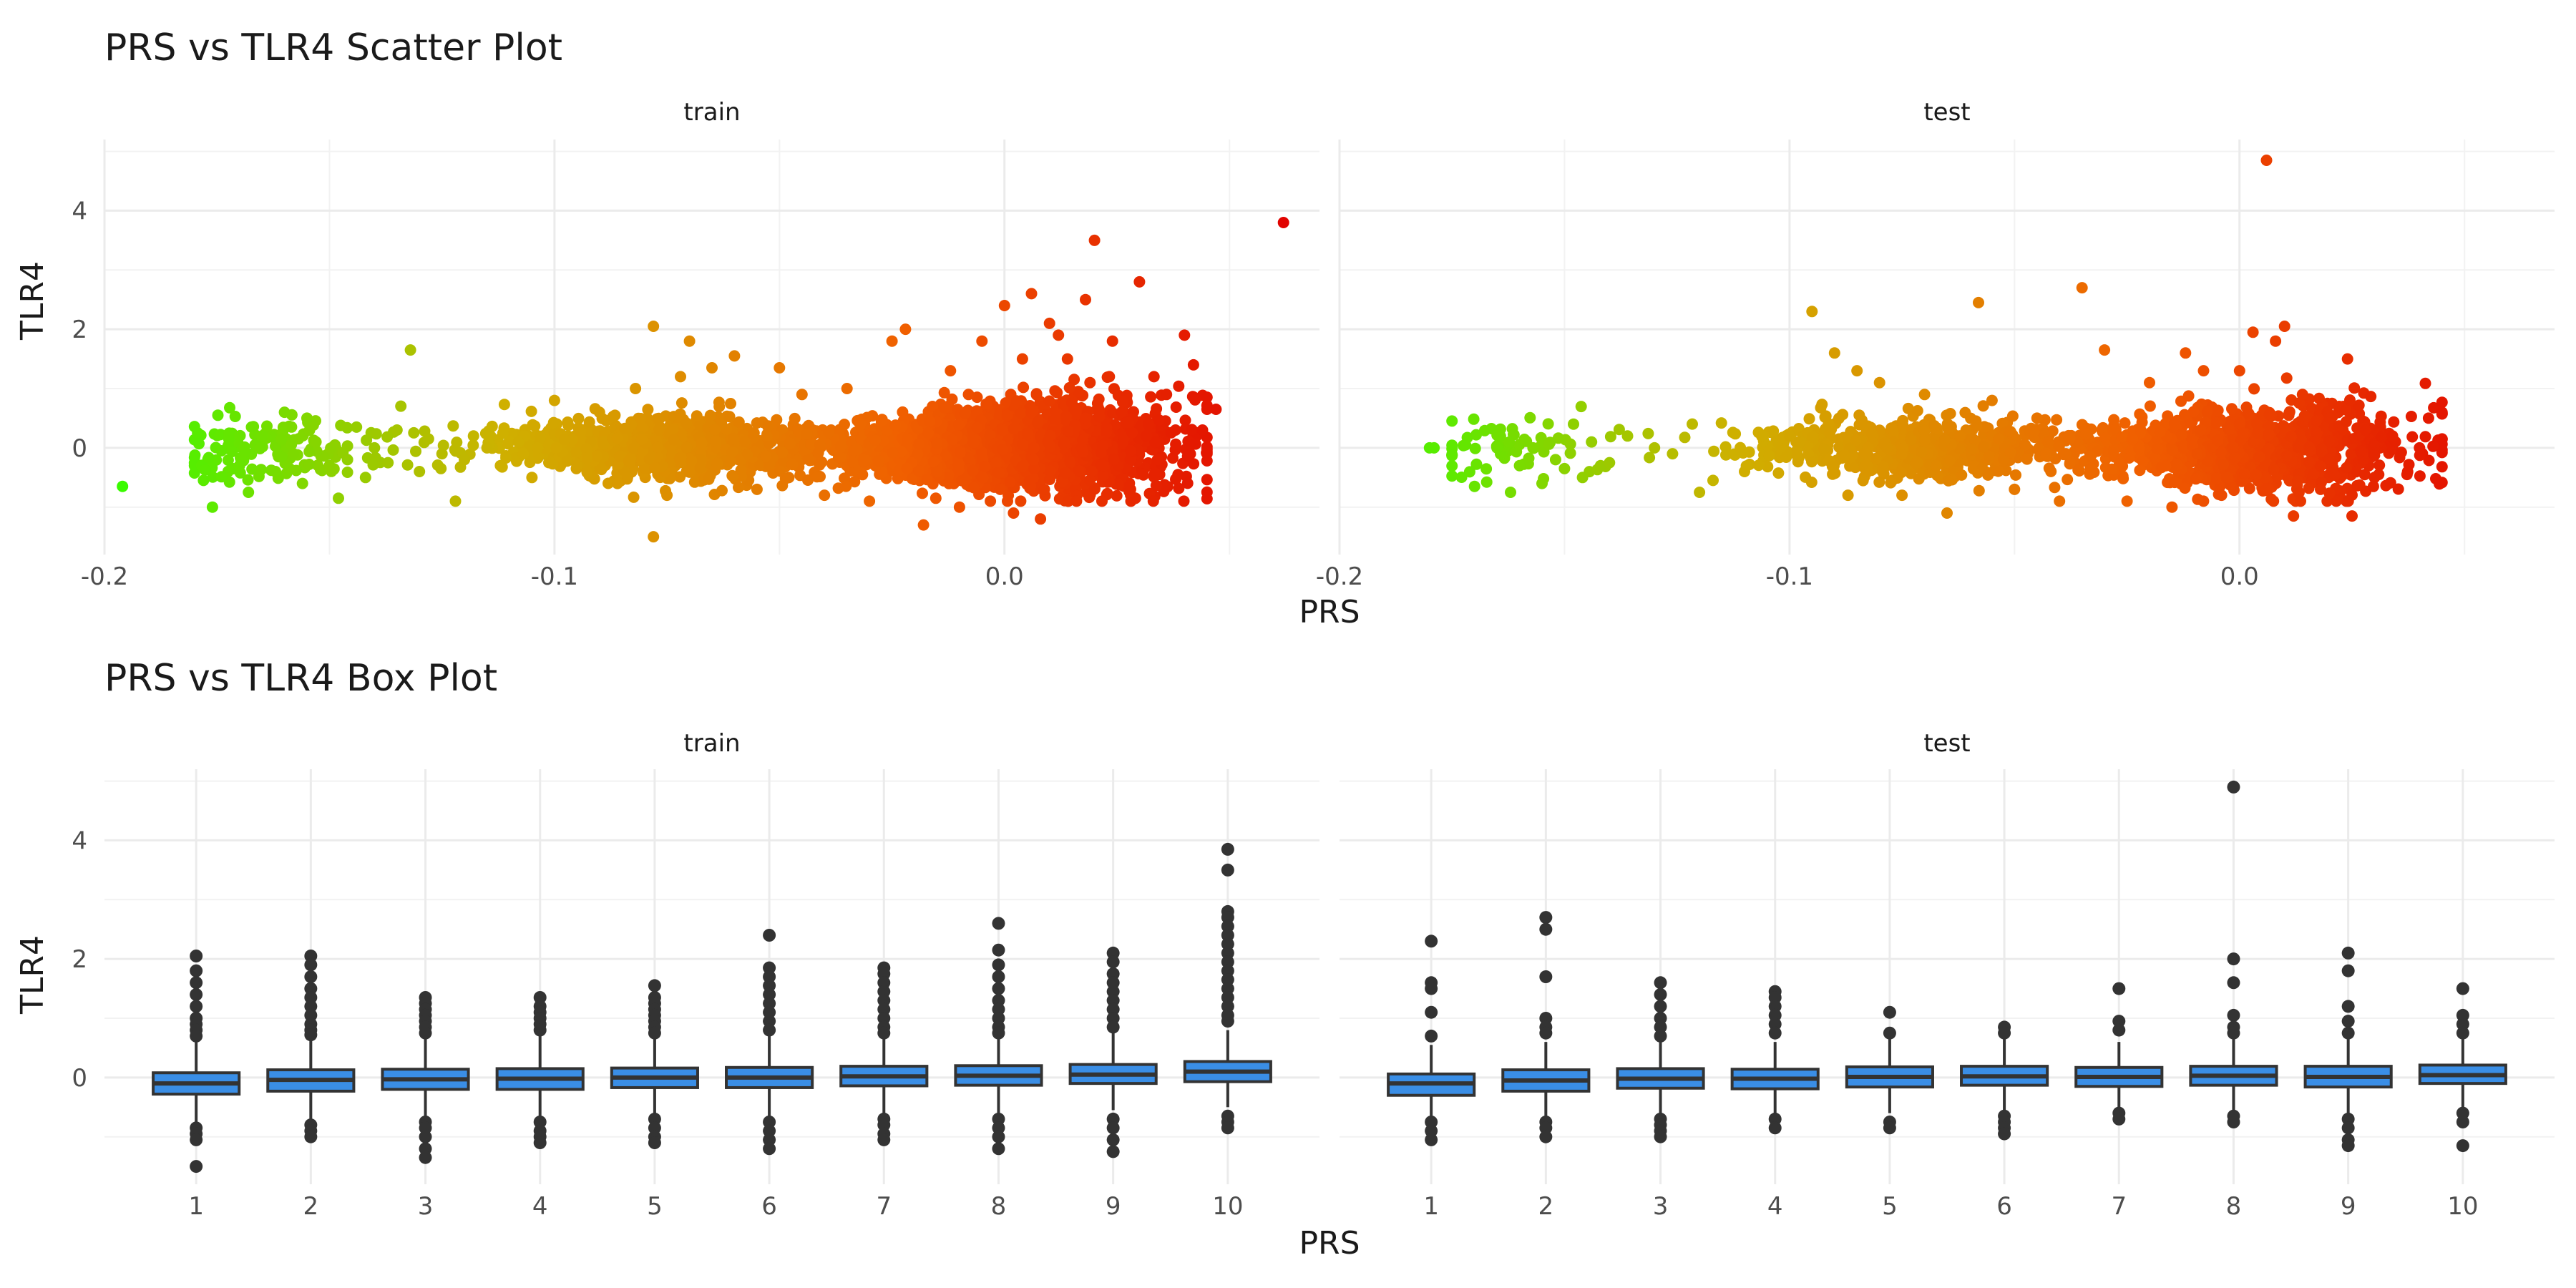  What do you see at coordinates (79, 330) in the screenshot?
I see `y-tick-label: 2` at bounding box center [79, 330].